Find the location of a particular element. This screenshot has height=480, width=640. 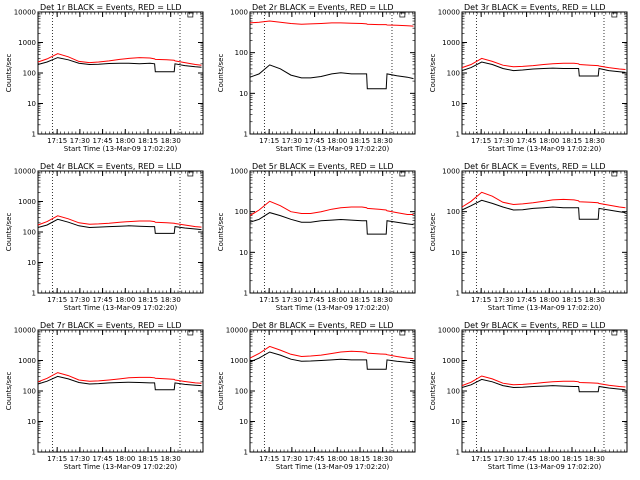

chart-title: Det 2r BLACK = Events, RED = LLD is located at coordinates (323, 7).